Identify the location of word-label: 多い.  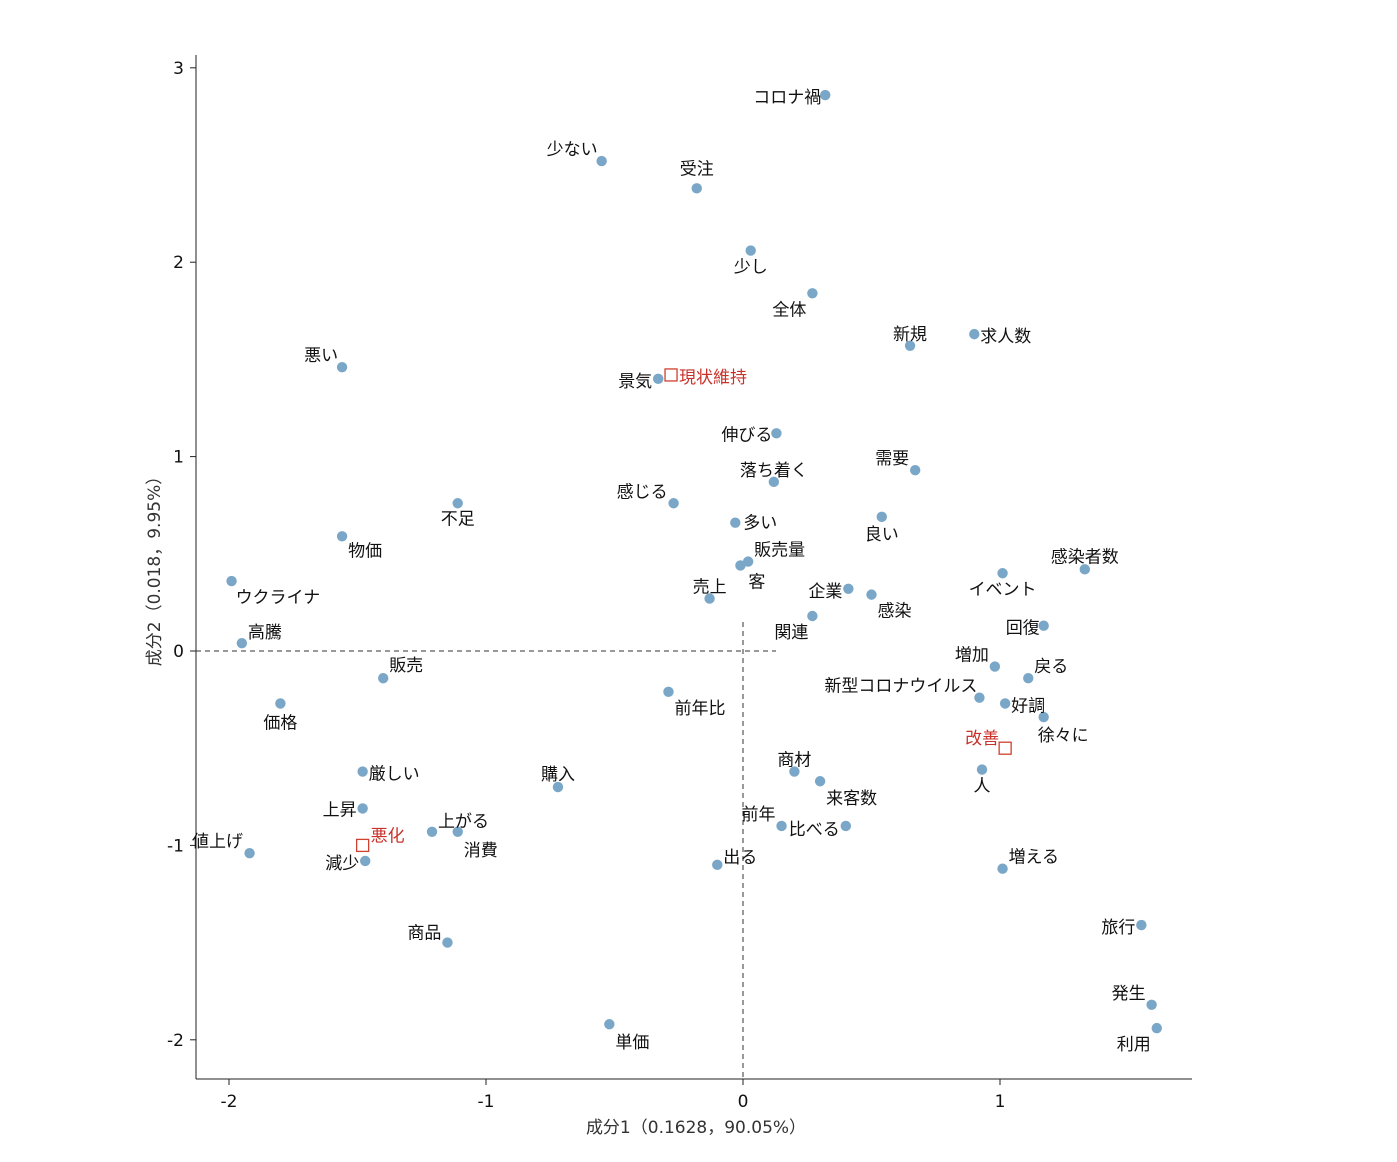
(760, 524).